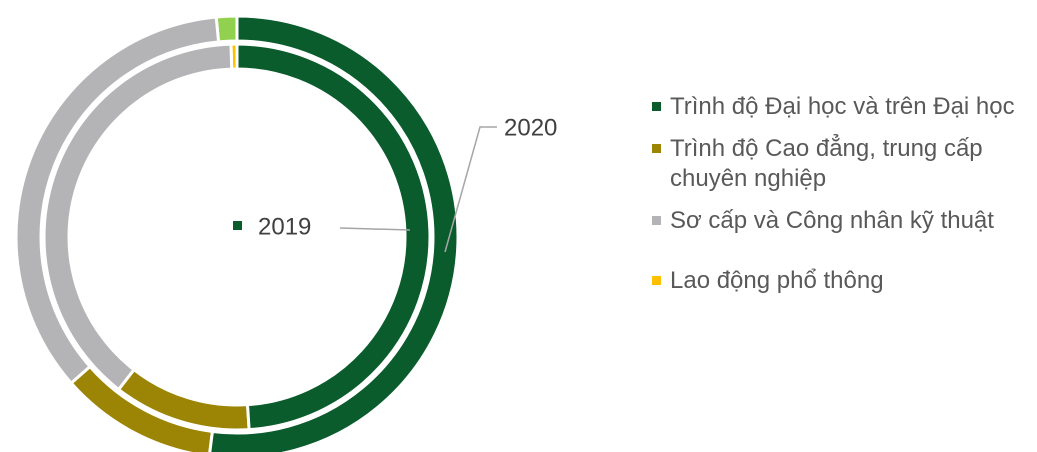  I want to click on legend-item: Trình độ Đại học và trên Đại học, so click(840, 107).